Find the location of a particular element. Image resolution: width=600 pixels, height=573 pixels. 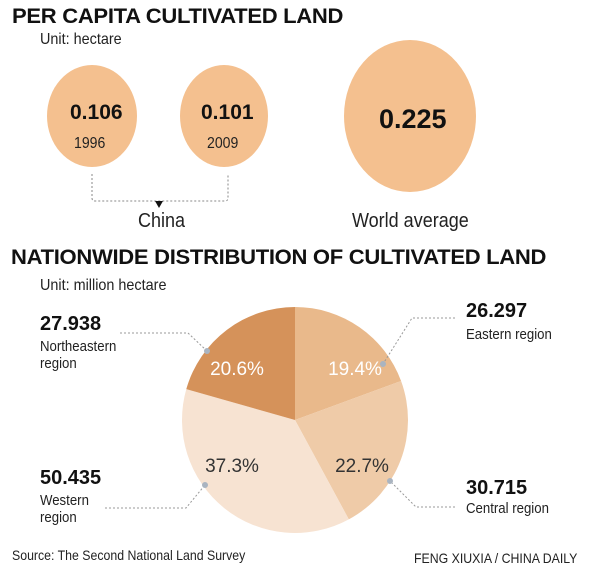

year-1996: 1996 is located at coordinates (90, 143).